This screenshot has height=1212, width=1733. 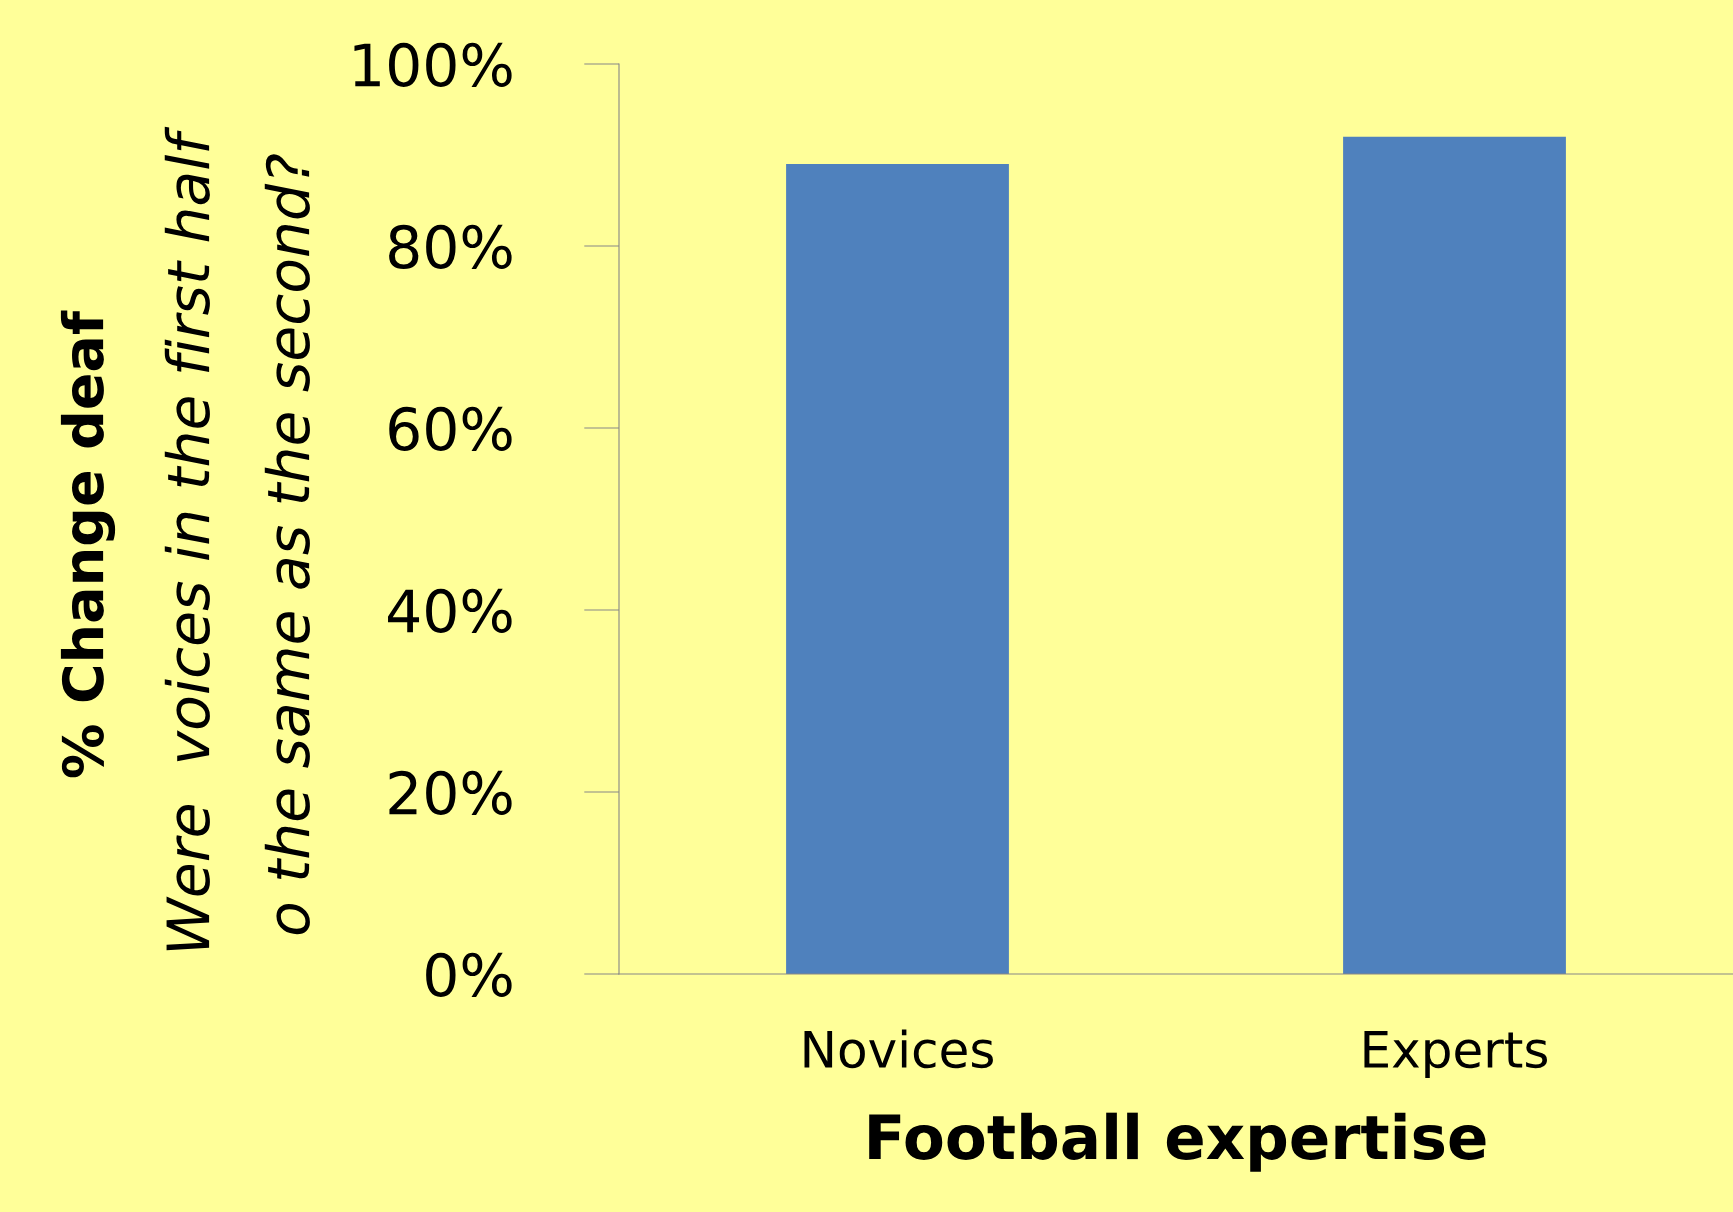 What do you see at coordinates (1177, 1142) in the screenshot?
I see `x-axis-title: Football expertise` at bounding box center [1177, 1142].